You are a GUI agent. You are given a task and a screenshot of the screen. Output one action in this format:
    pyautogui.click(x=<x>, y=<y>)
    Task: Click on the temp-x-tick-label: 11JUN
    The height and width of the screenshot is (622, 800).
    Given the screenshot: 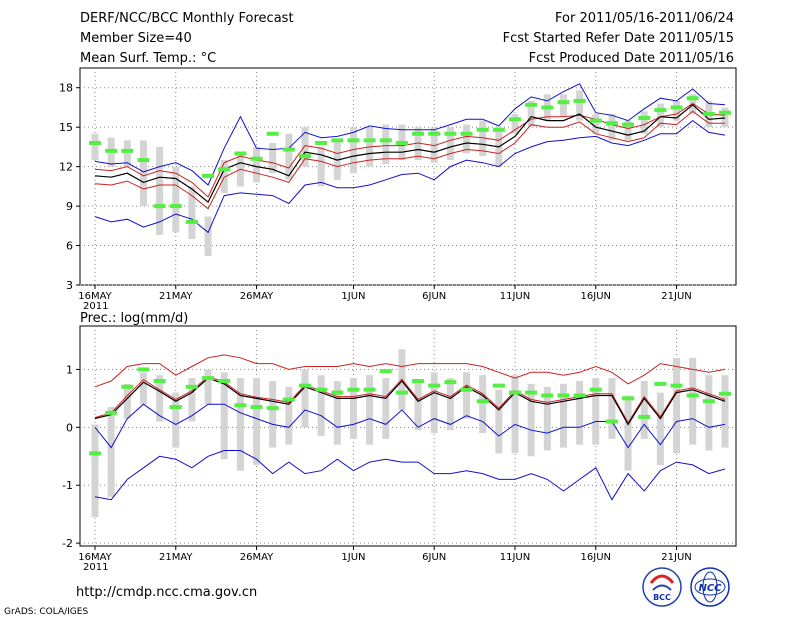 What is the action you would take?
    pyautogui.click(x=515, y=296)
    